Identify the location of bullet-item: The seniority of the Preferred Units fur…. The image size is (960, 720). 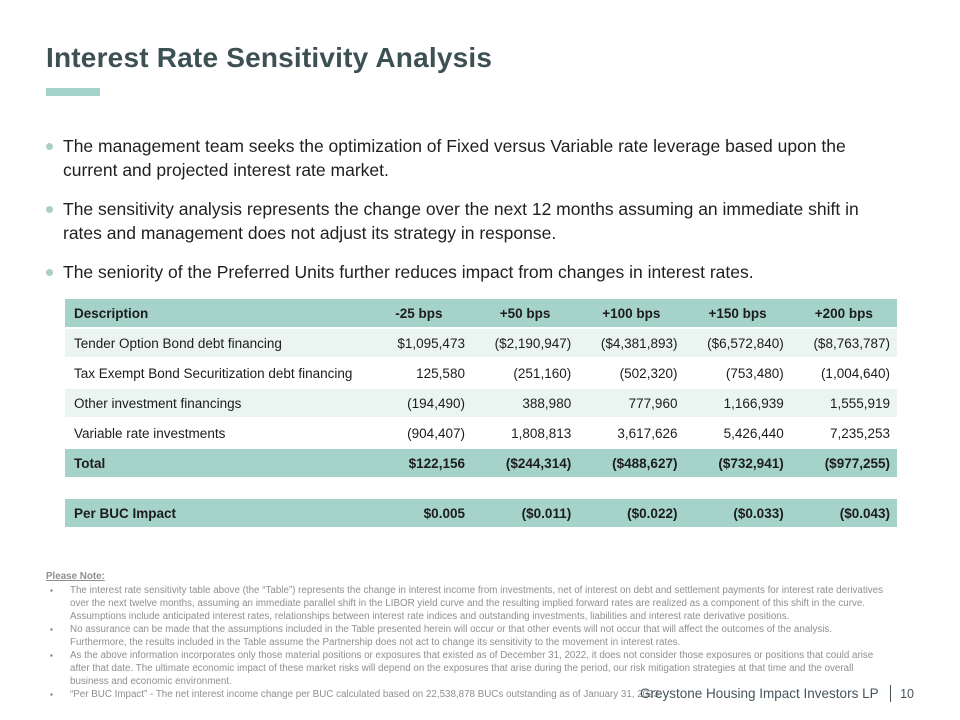
(469, 272).